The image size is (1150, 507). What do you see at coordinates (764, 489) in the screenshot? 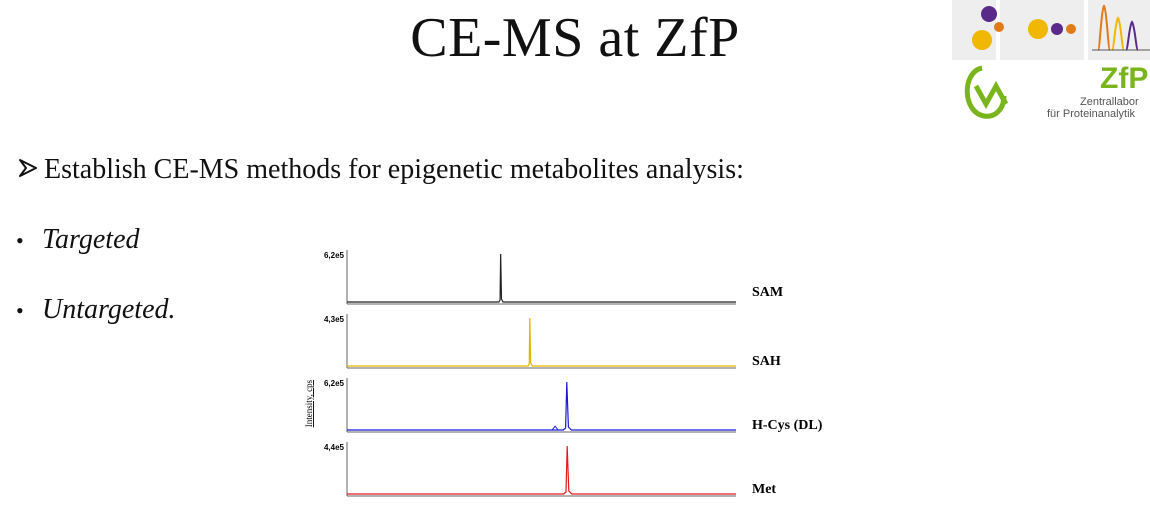
I see `series-label: Met` at bounding box center [764, 489].